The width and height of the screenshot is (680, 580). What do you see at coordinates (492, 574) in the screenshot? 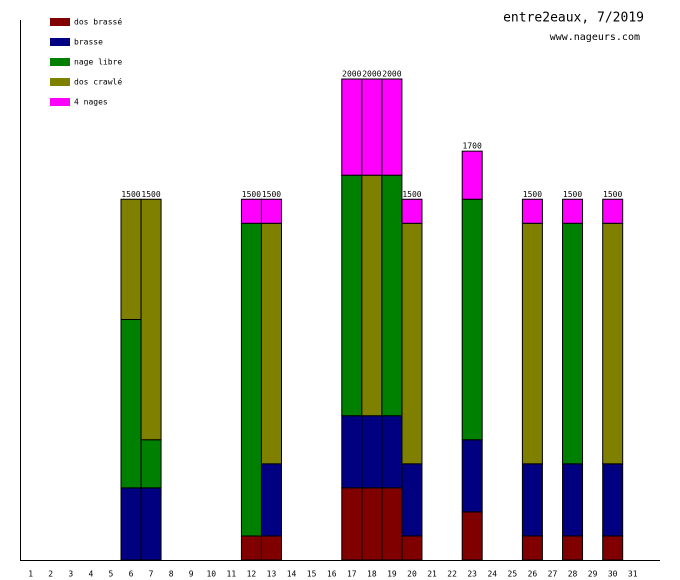
I see `x-tick-label: 24` at bounding box center [492, 574].